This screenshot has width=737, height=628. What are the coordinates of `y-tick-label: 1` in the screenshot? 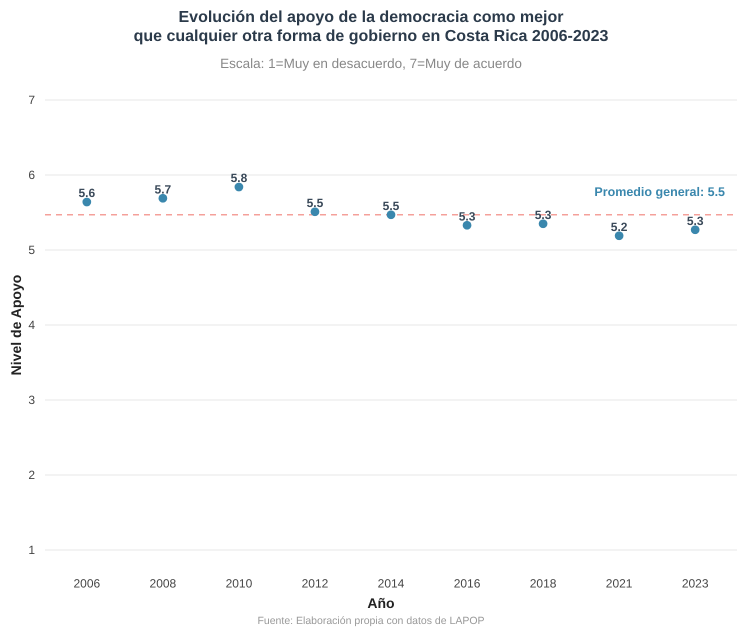 It's located at (32, 549).